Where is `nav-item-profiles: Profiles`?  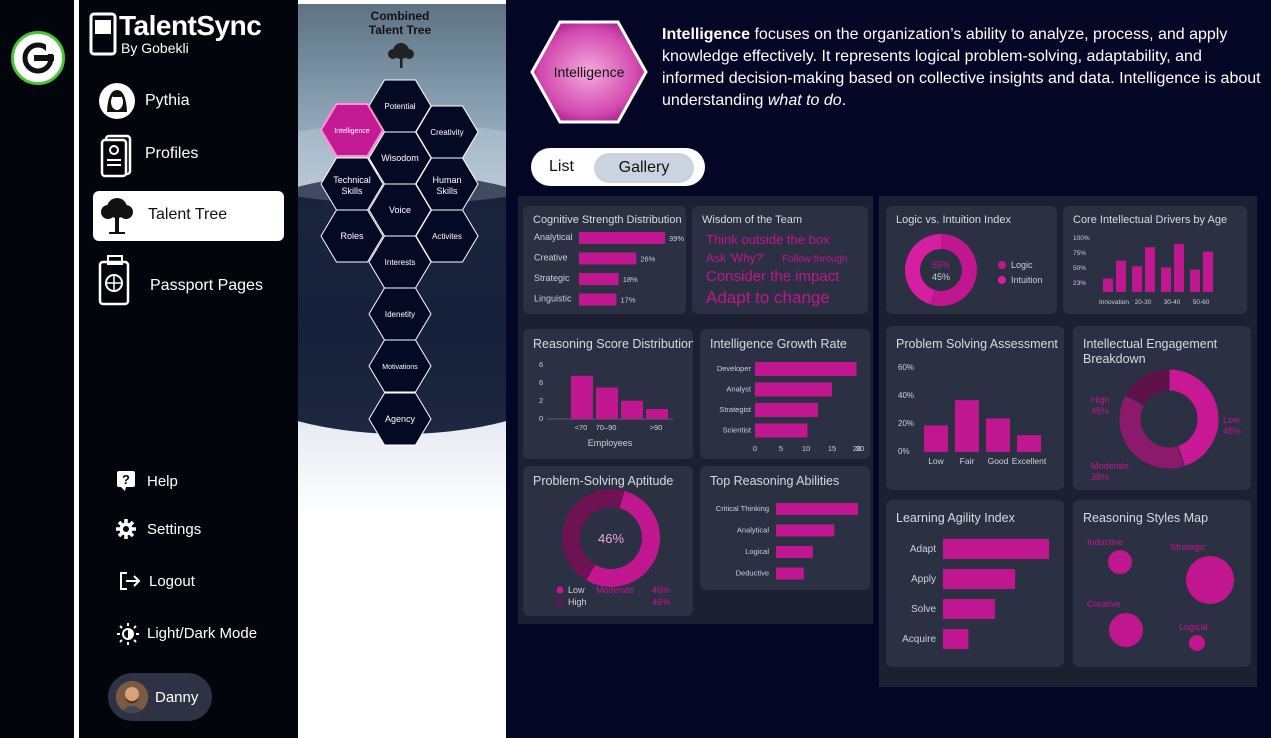
nav-item-profiles: Profiles is located at coordinates (188, 155).